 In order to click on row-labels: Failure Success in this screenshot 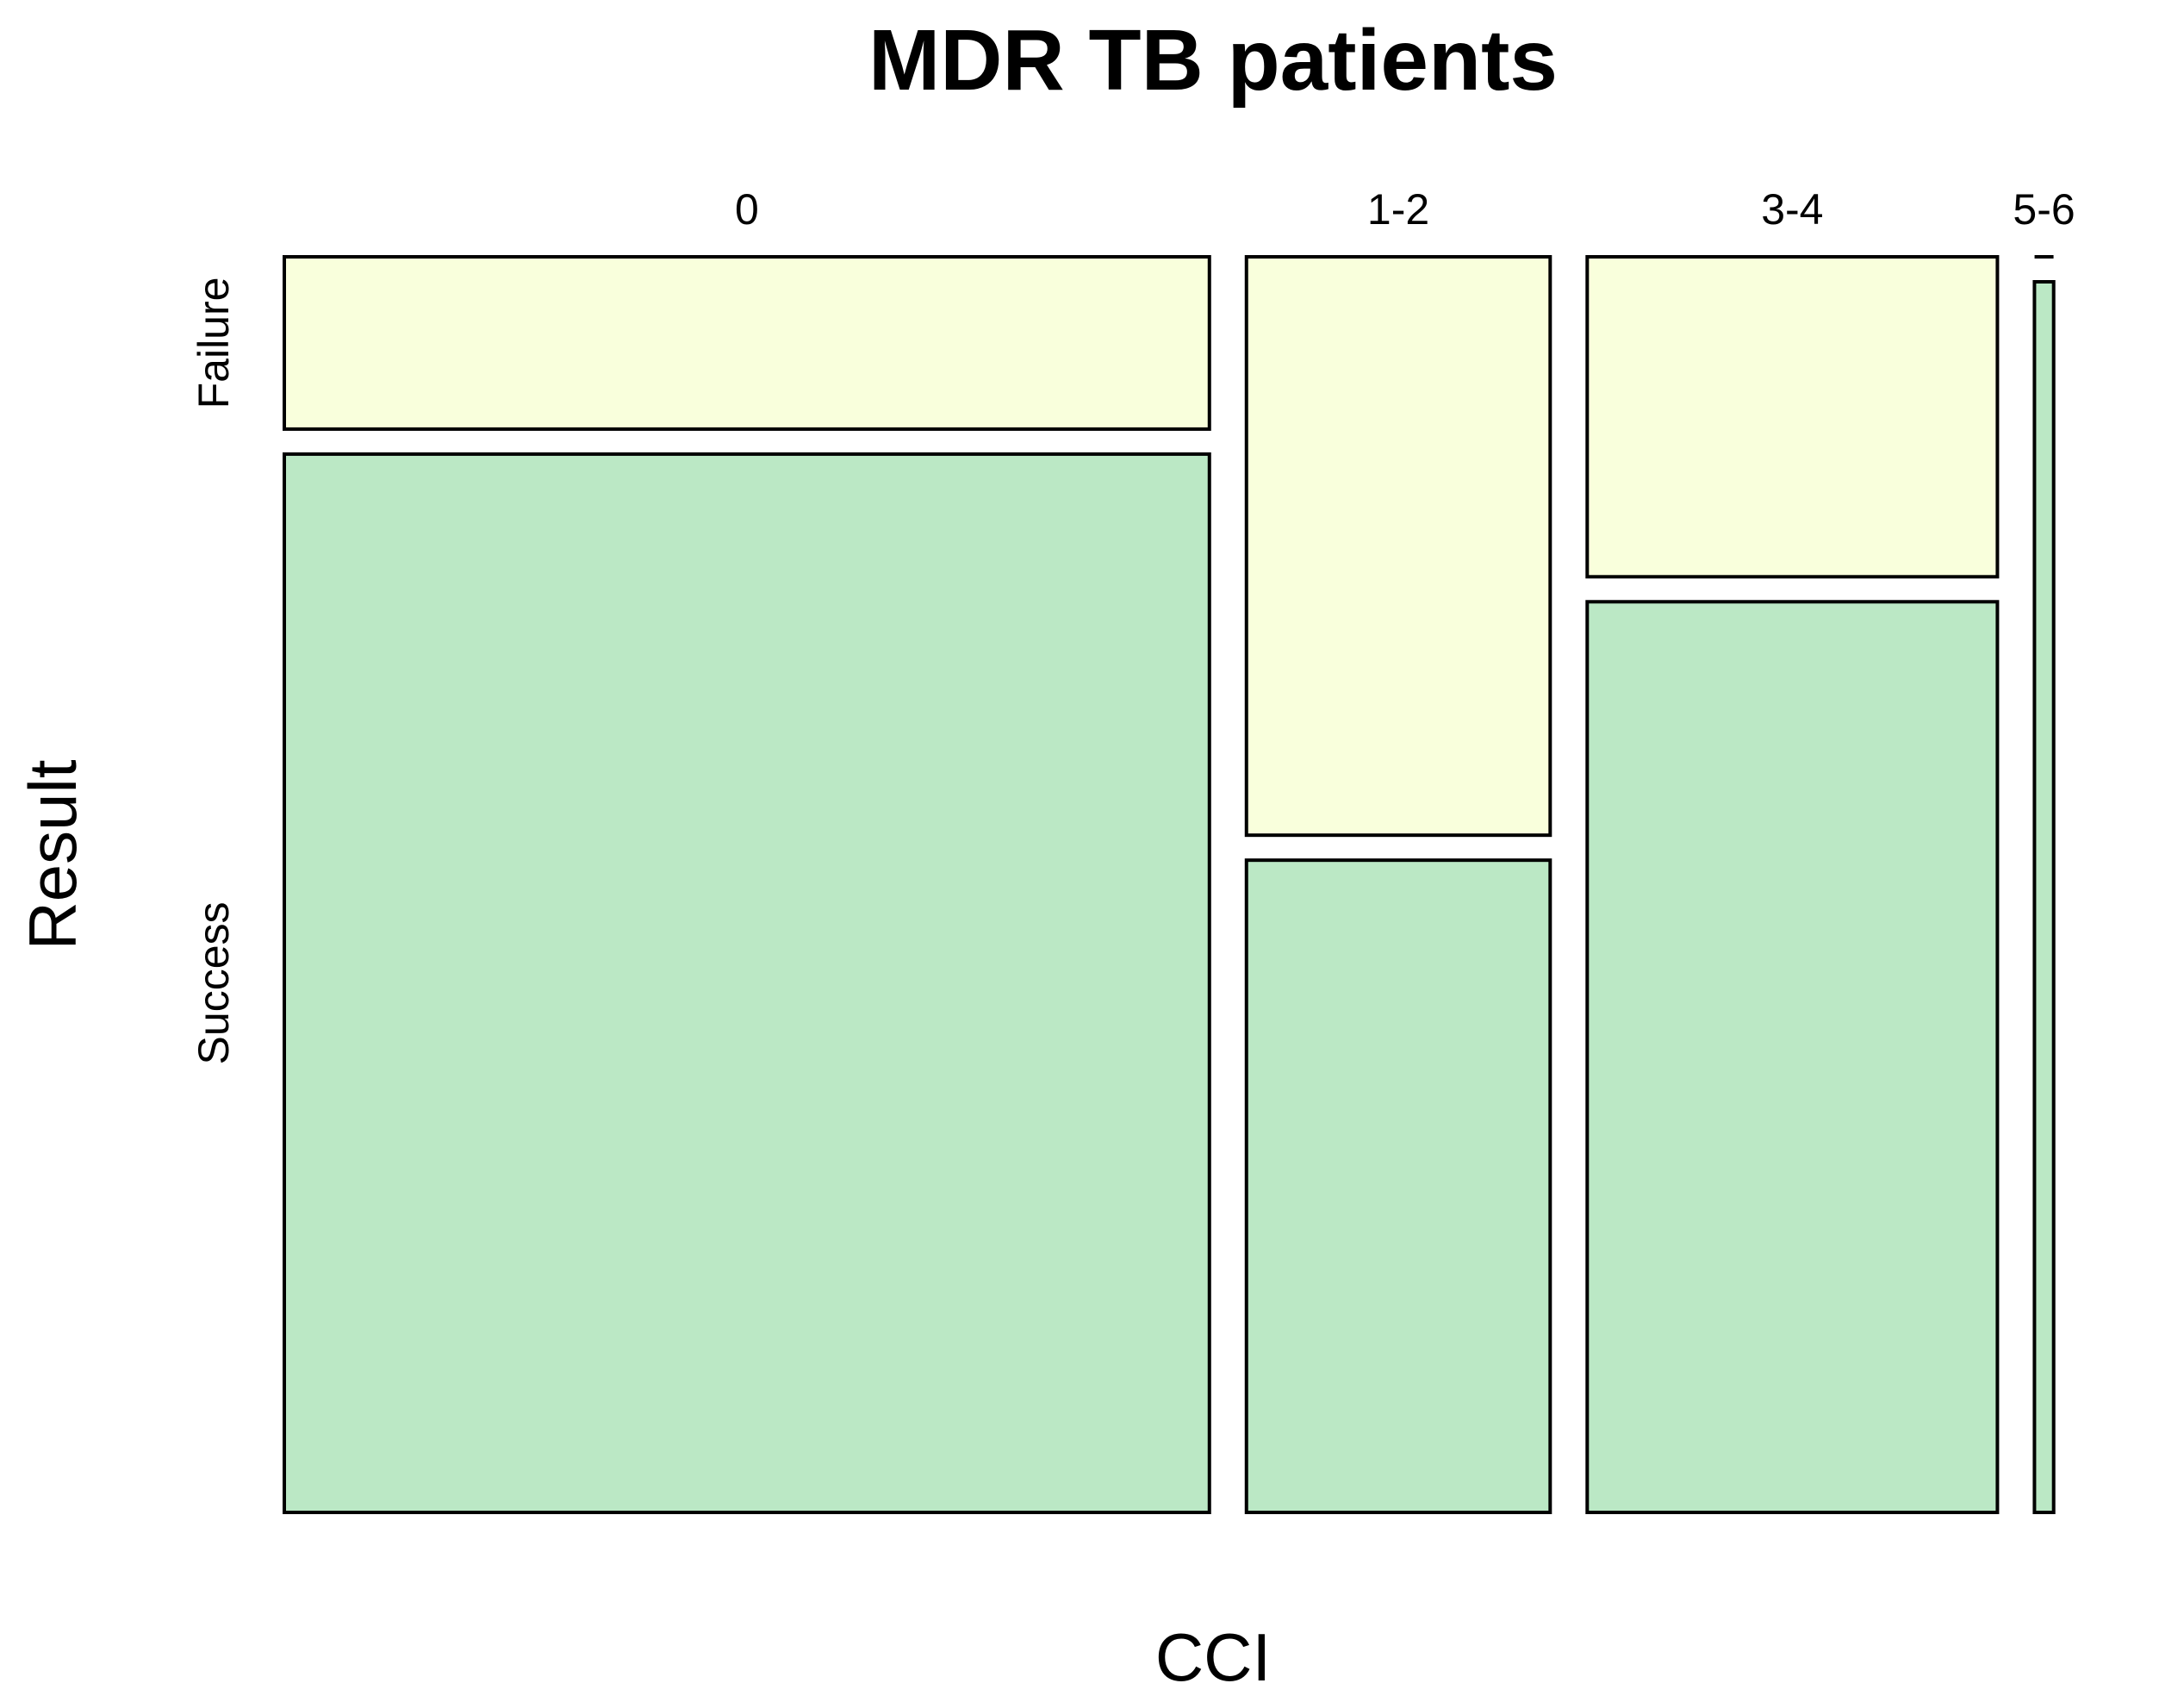, I will do `click(214, 671)`.